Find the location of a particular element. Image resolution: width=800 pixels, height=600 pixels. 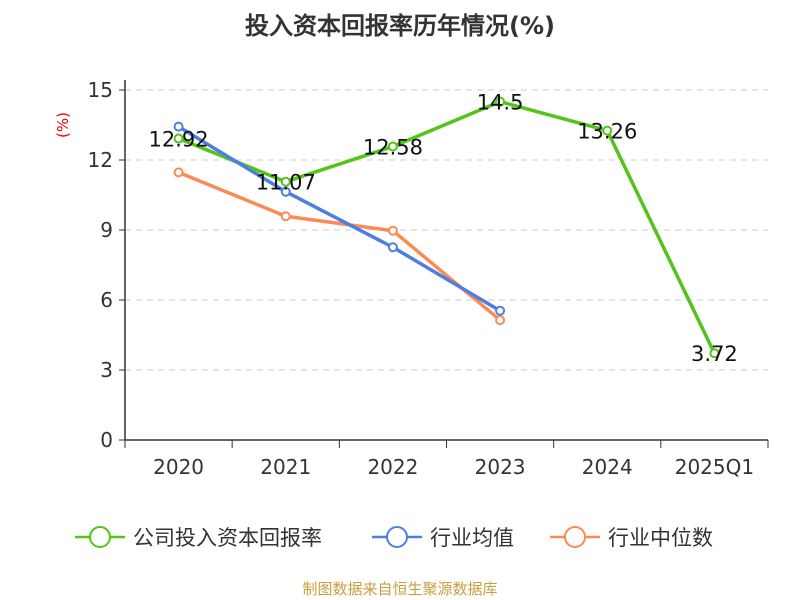

x-tick-label: 2023 is located at coordinates (500, 467).